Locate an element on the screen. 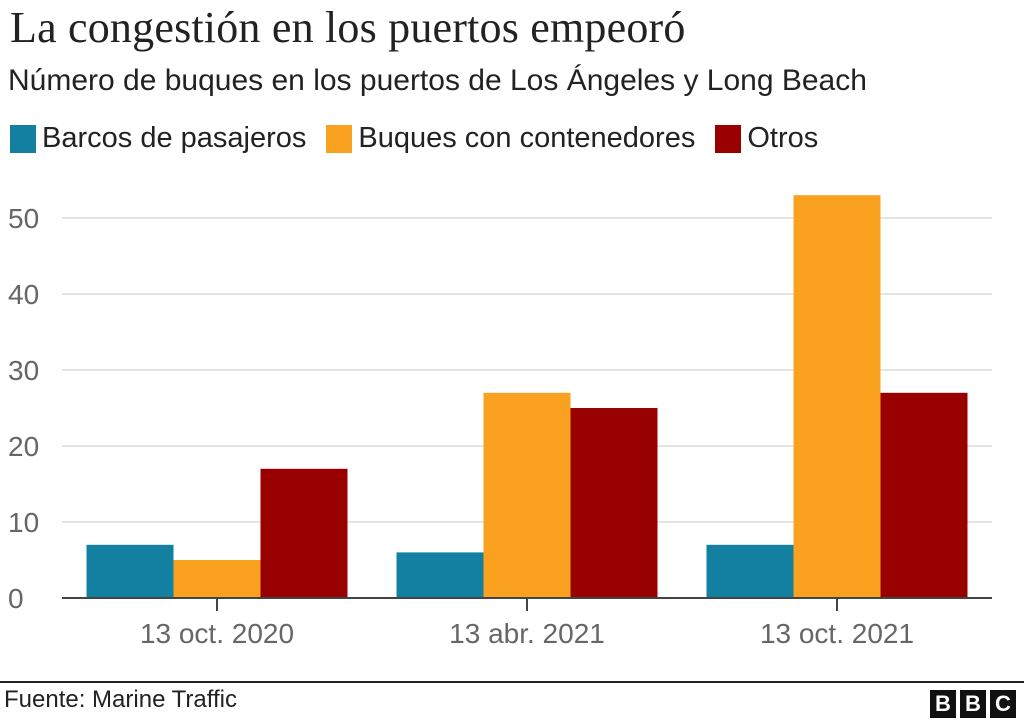  bbc-logo-letter: C is located at coordinates (1003, 704).